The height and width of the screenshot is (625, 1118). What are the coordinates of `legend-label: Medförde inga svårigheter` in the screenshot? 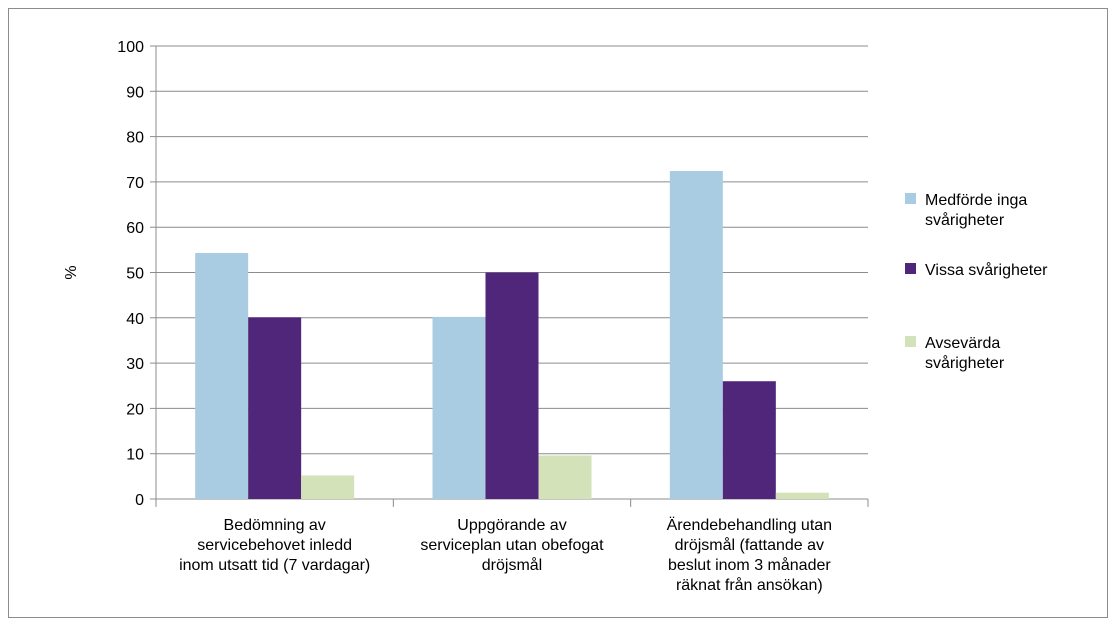 It's located at (976, 210).